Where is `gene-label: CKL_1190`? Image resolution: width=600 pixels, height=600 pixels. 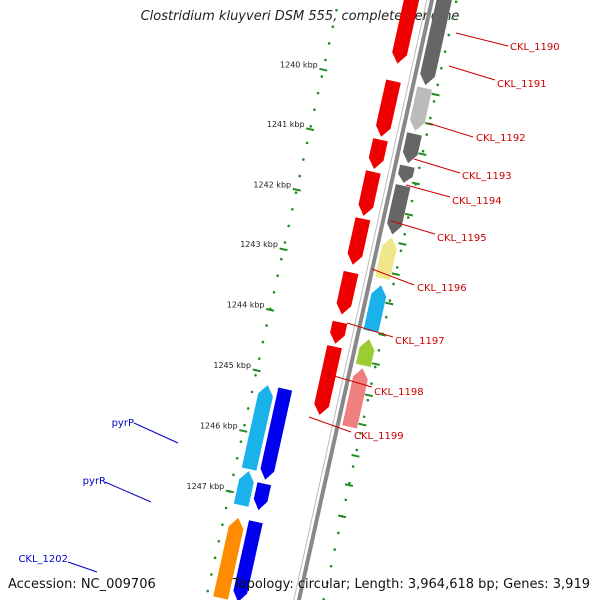 gene-label: CKL_1190 is located at coordinates (535, 47).